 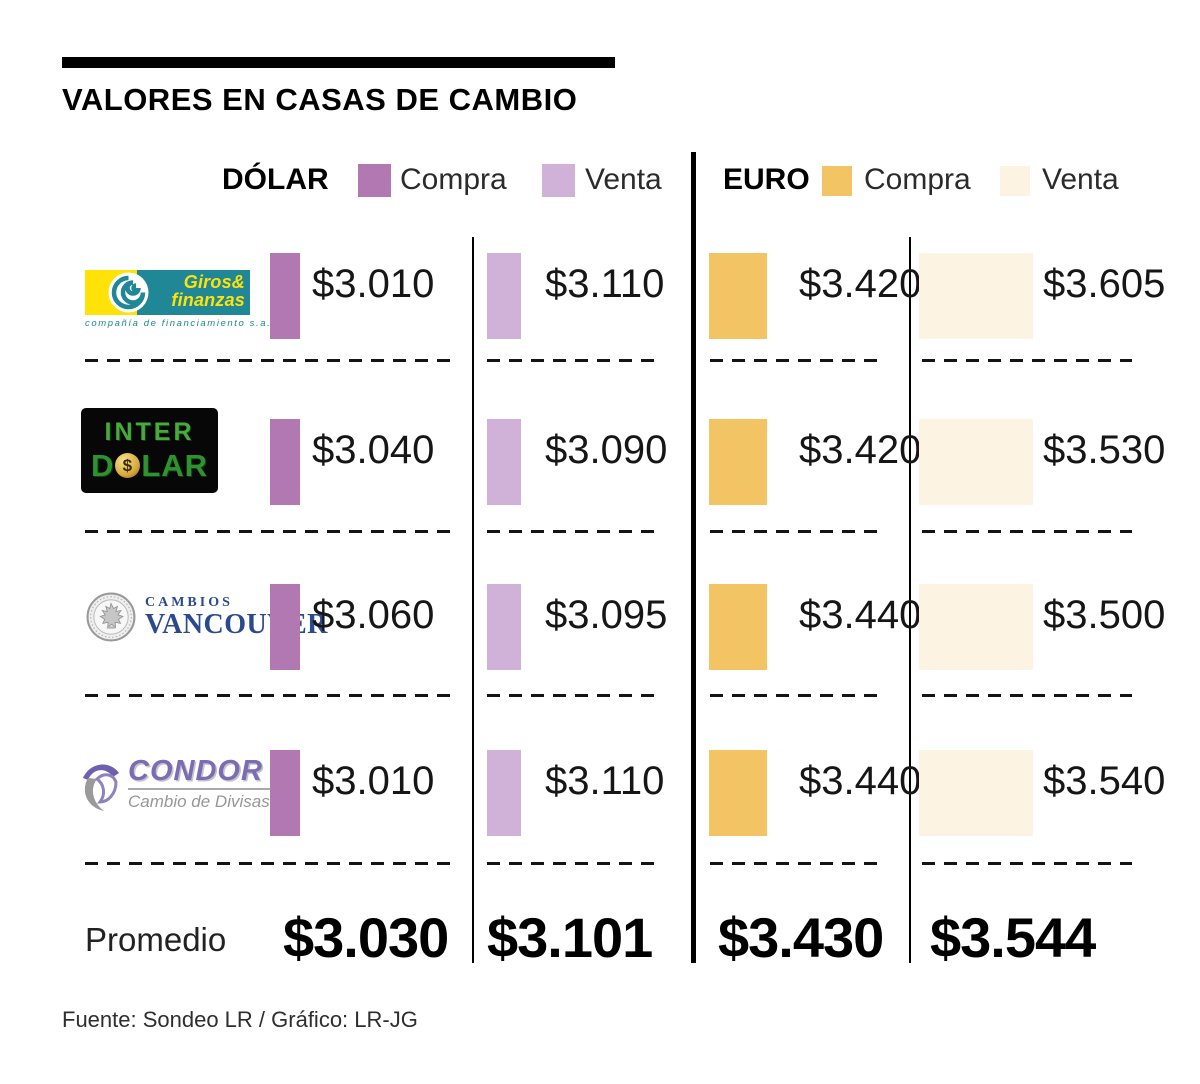 I want to click on bar-euro-venta-row4, so click(x=976, y=793).